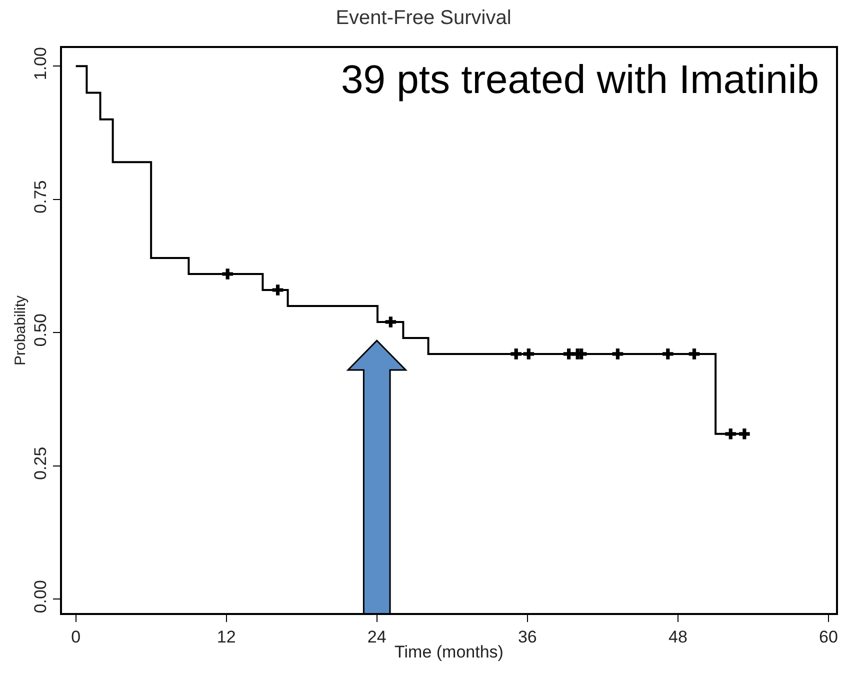 The width and height of the screenshot is (847, 683). Describe the element at coordinates (40, 463) in the screenshot. I see `y-tick-label: 0.25` at that location.